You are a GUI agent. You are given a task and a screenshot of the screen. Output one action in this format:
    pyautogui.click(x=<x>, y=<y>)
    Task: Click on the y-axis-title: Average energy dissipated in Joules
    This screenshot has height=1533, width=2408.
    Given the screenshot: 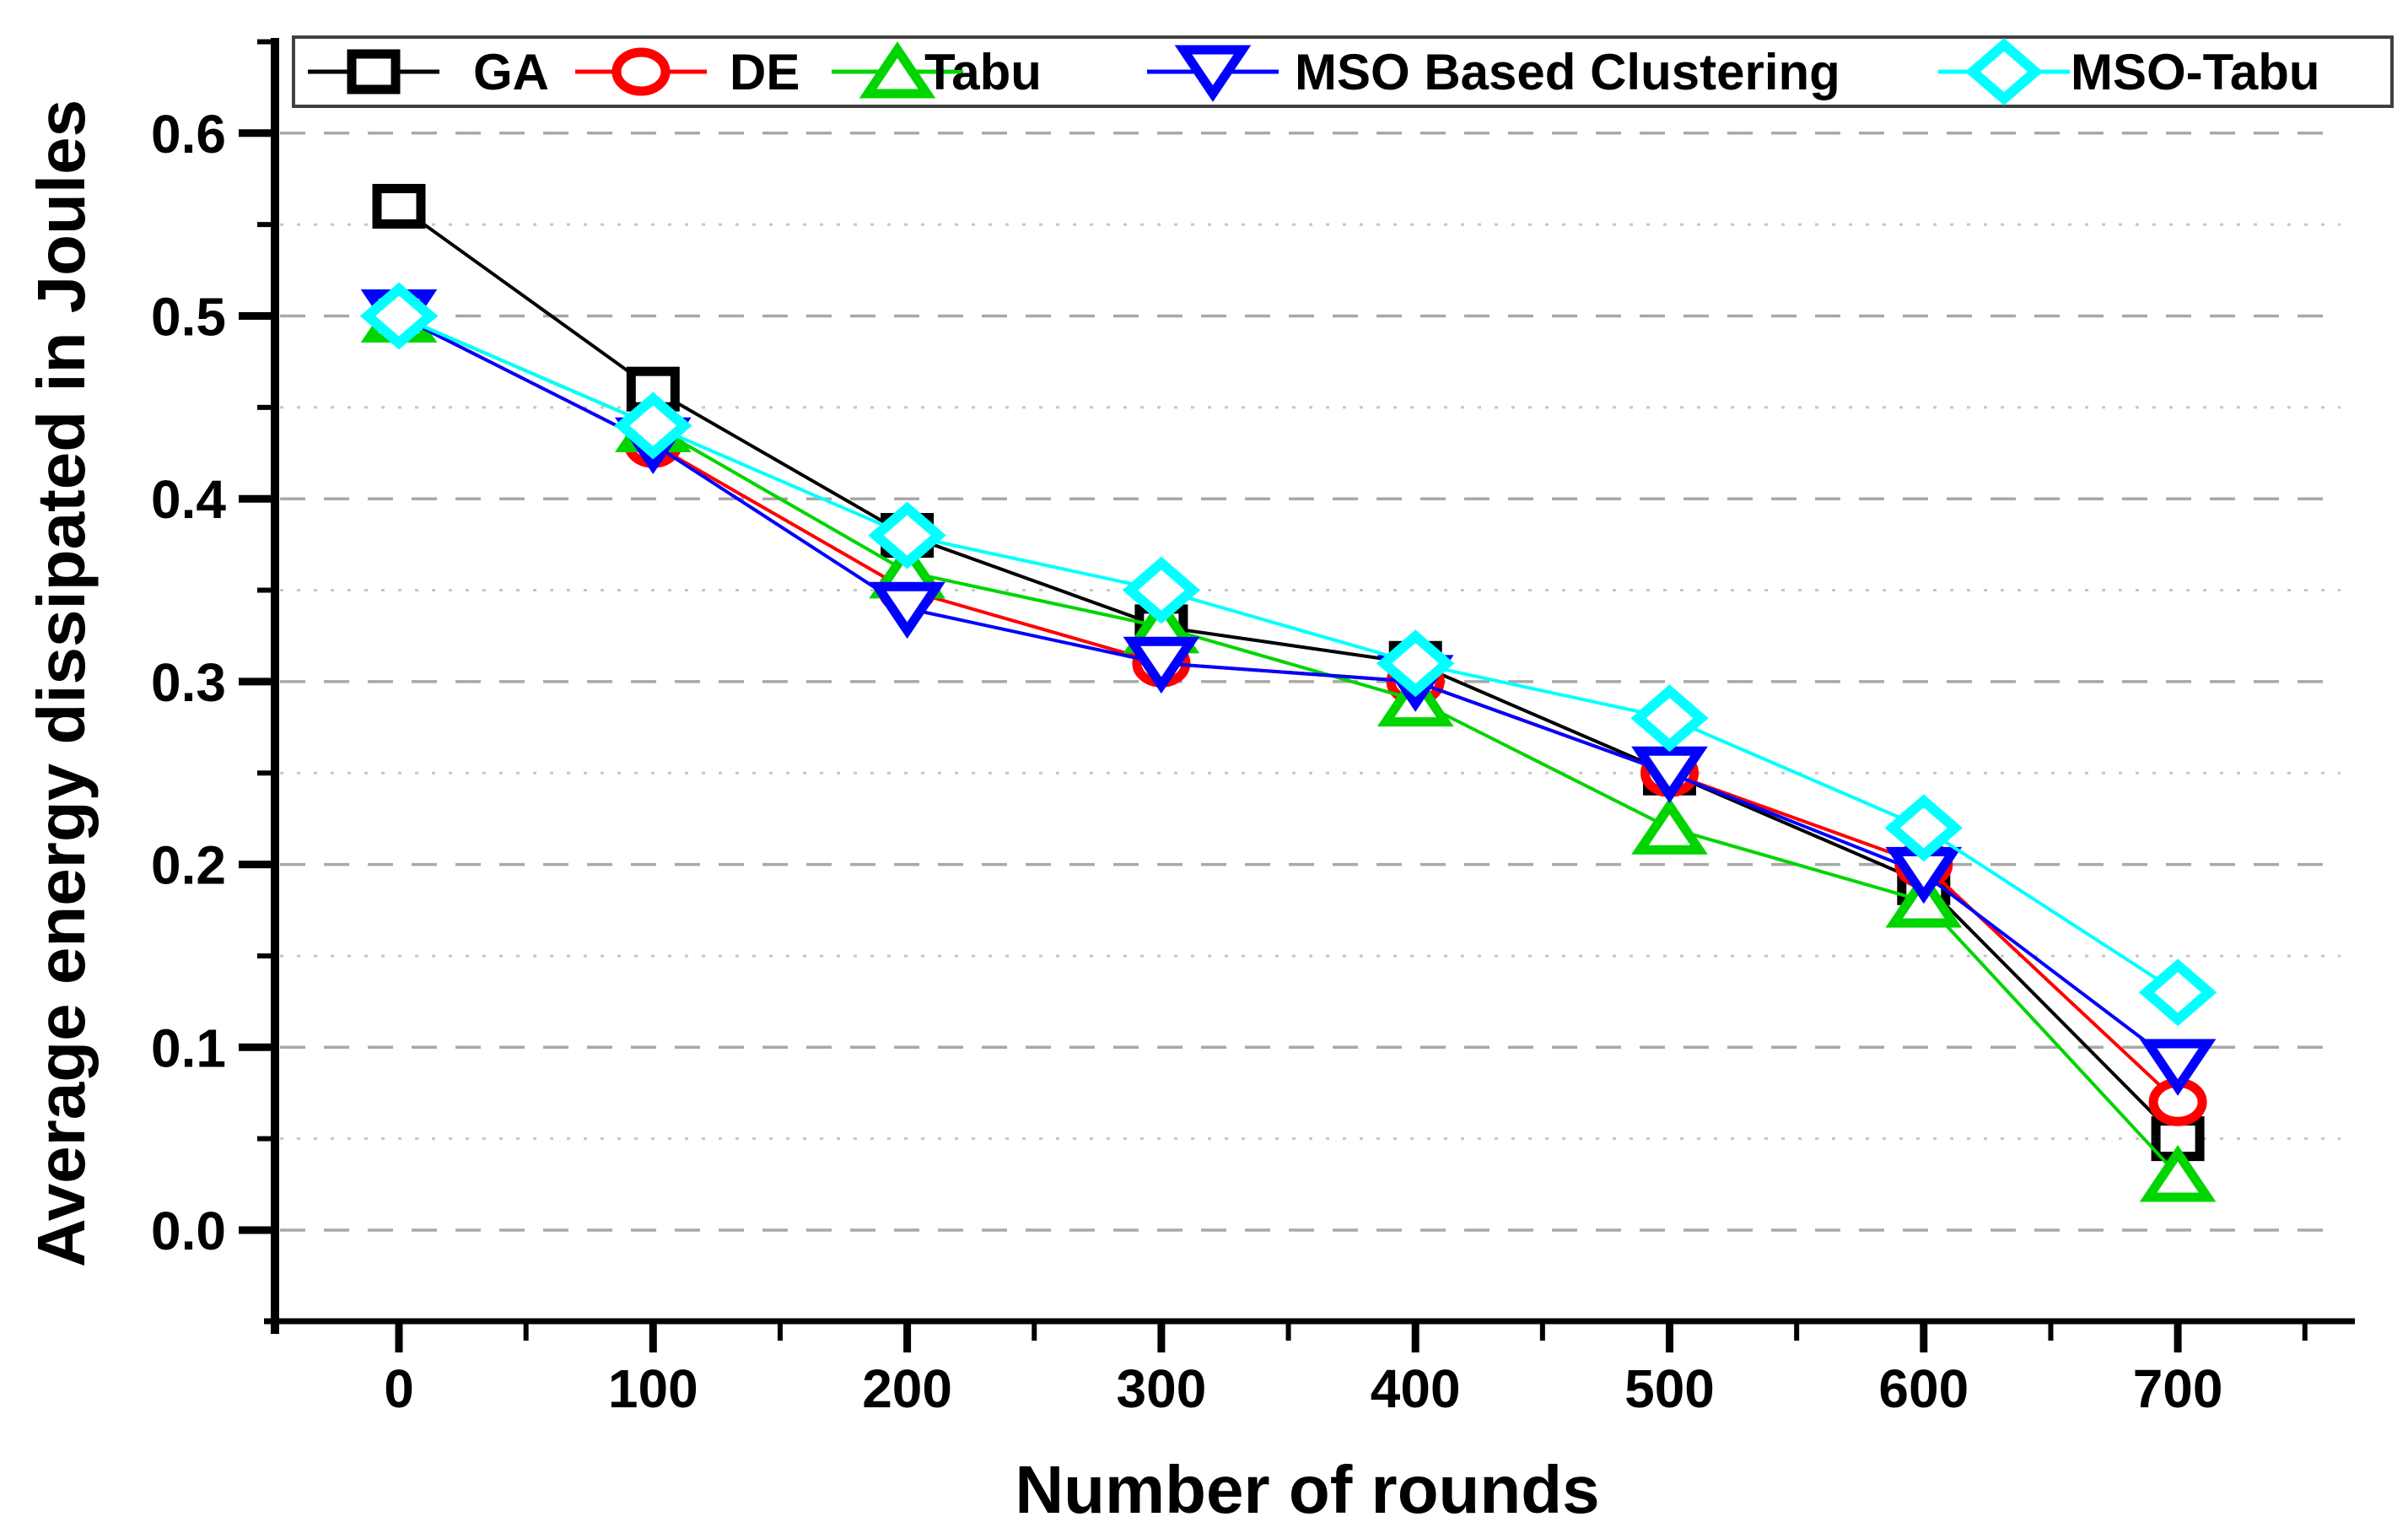 What is the action you would take?
    pyautogui.click(x=61, y=683)
    